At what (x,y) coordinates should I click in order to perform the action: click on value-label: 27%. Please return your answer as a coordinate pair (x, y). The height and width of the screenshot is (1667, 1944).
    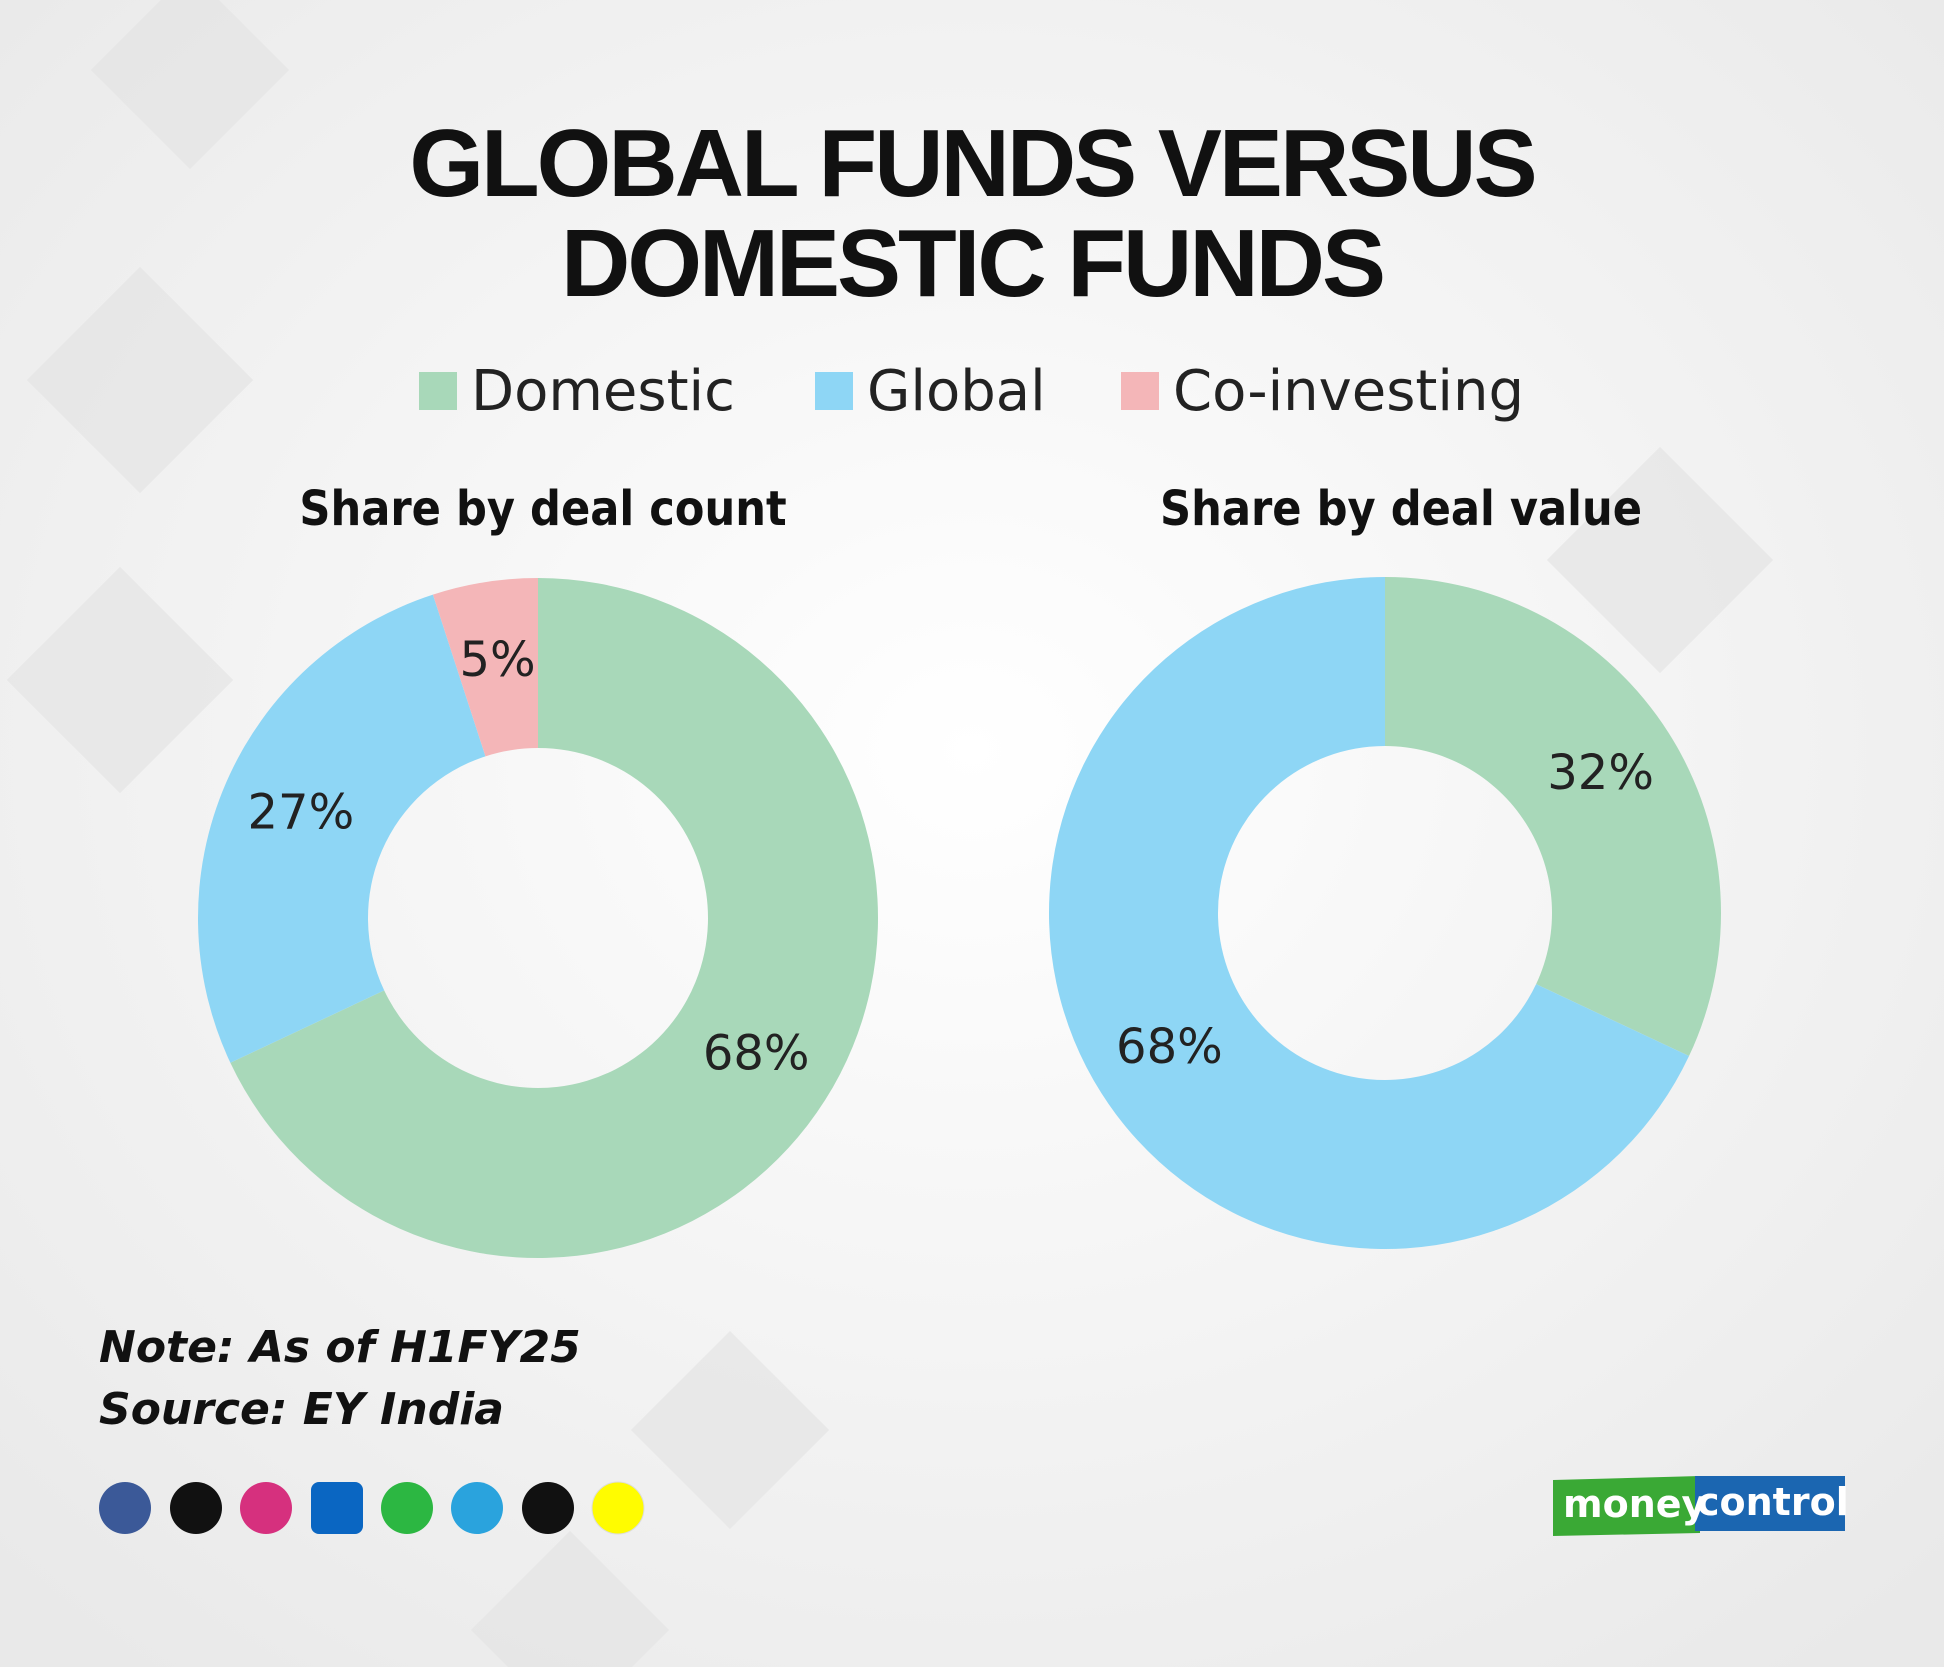
    Looking at the image, I should click on (301, 812).